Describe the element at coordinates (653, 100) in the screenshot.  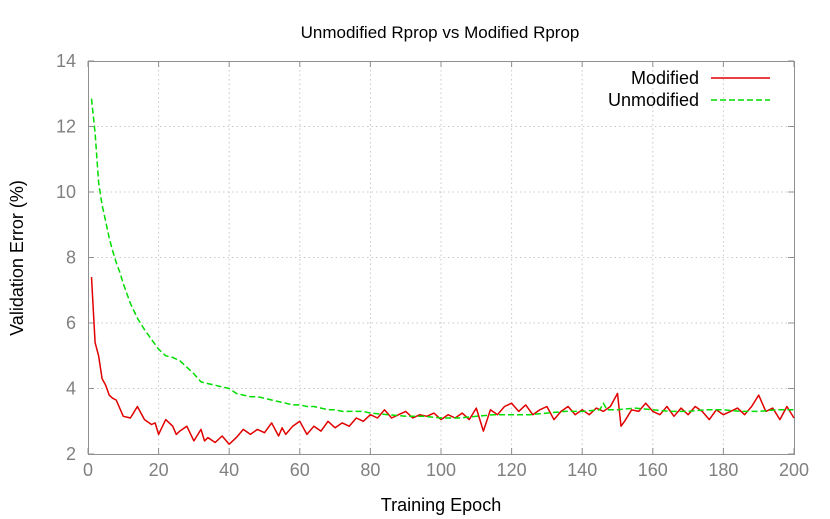
I see `legend-label-unmodified: Unmodified` at that location.